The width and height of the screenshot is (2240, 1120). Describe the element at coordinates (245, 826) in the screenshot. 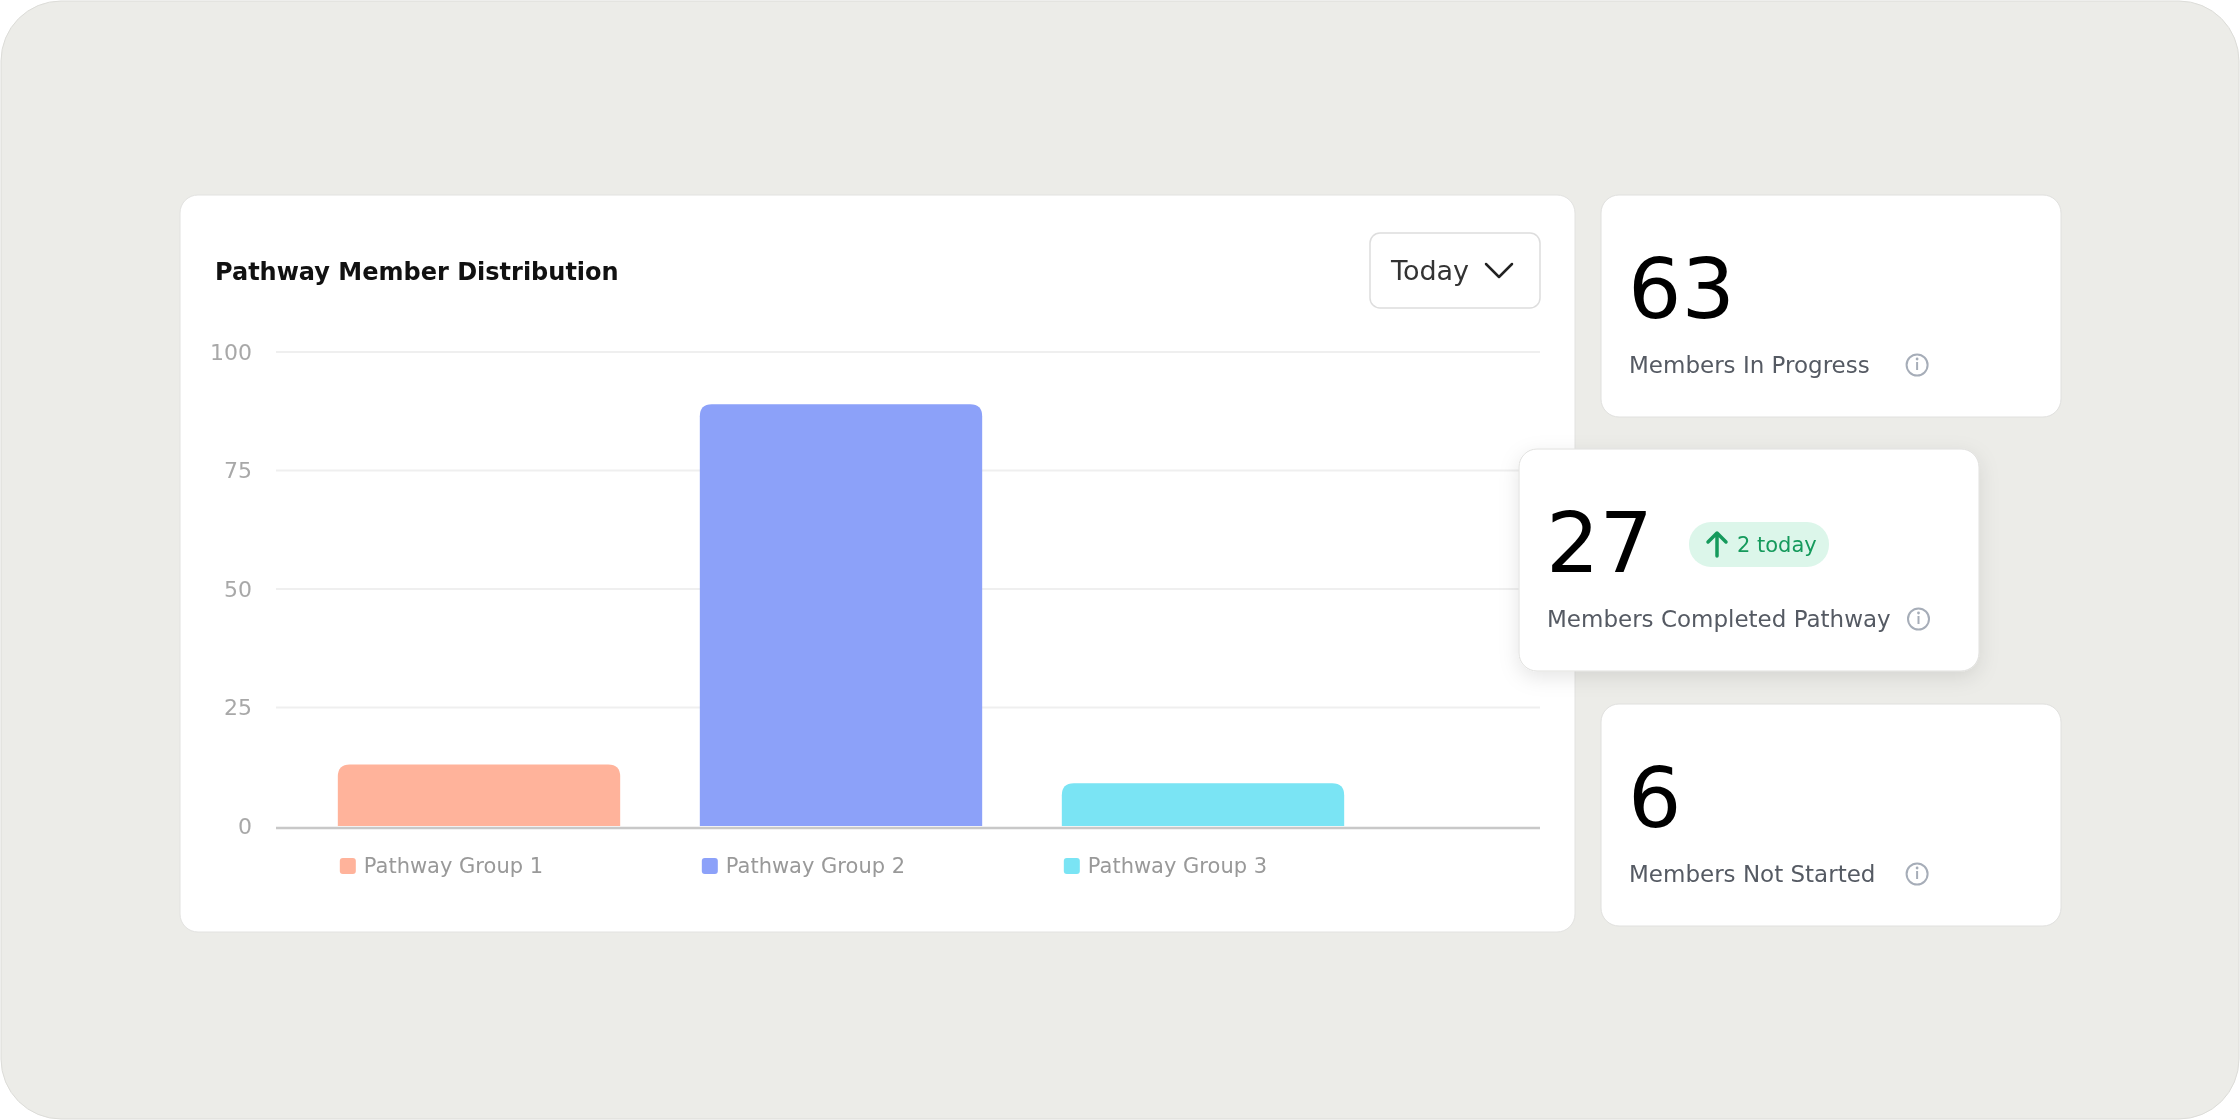

I see `y-tick-label: 0` at that location.